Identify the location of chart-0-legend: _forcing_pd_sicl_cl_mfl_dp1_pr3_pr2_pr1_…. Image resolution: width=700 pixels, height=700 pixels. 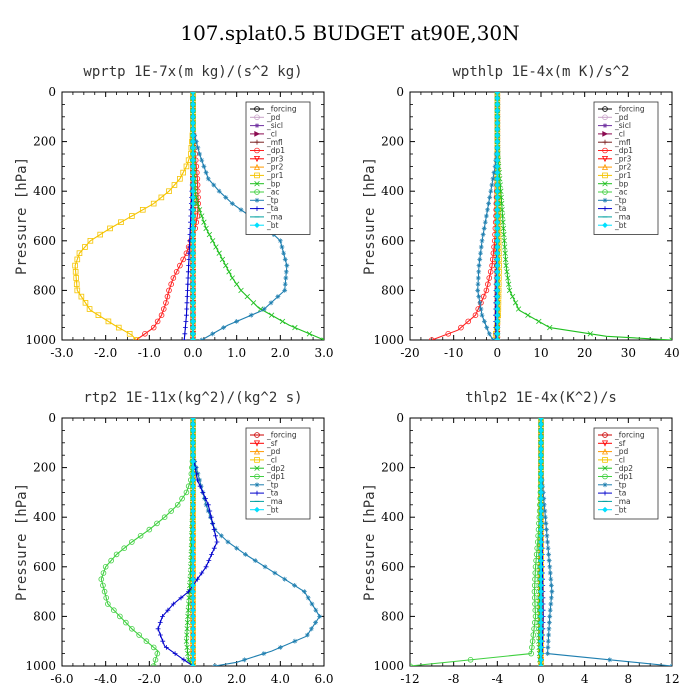
(278, 168).